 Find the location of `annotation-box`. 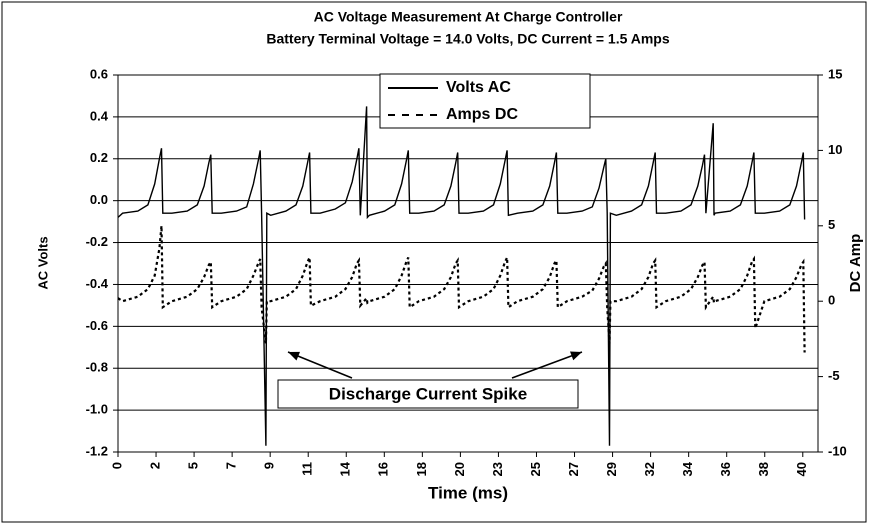

annotation-box is located at coordinates (428, 394).